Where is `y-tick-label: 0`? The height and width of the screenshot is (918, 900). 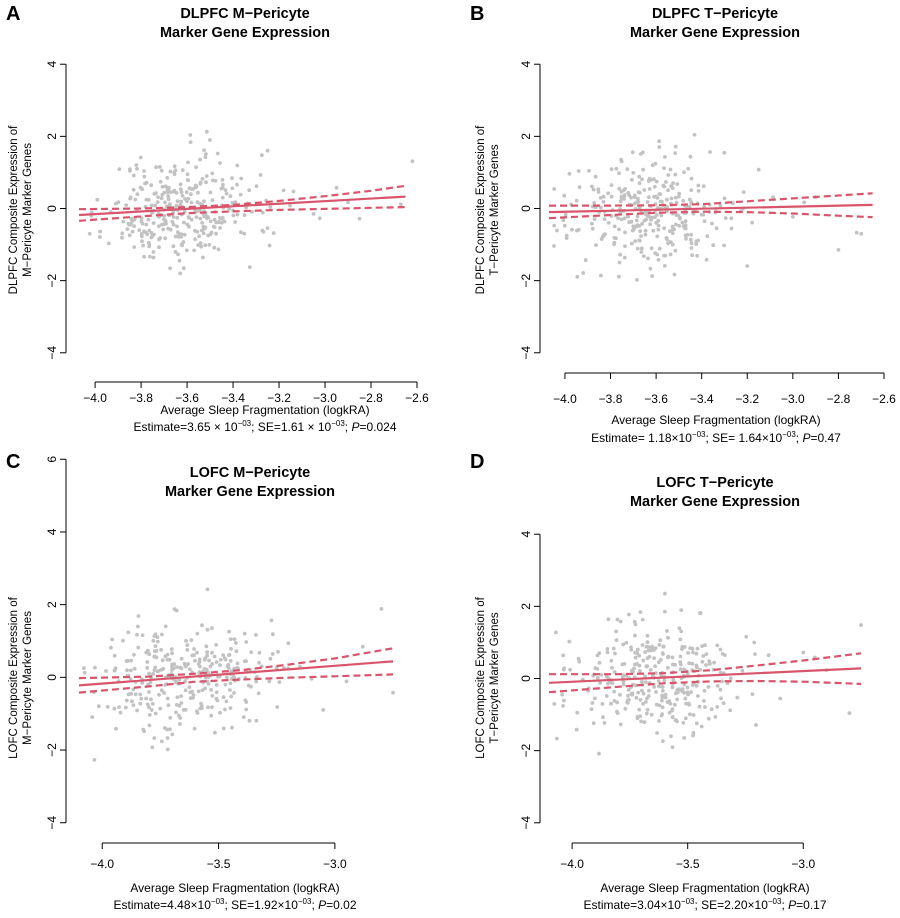
y-tick-label: 0 is located at coordinates (526, 678).